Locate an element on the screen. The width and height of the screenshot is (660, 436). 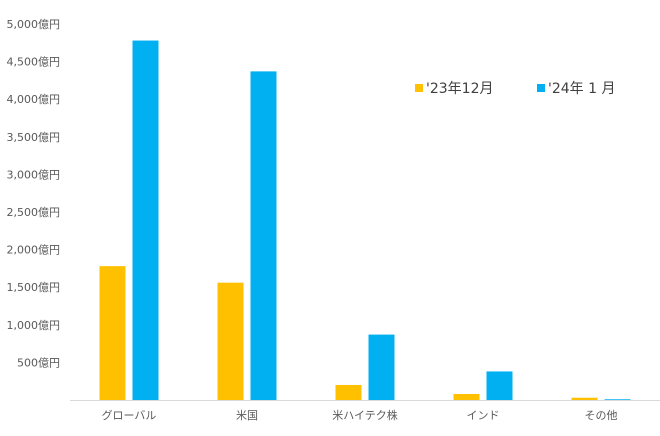
x-tick-label: グローバル is located at coordinates (129, 415).